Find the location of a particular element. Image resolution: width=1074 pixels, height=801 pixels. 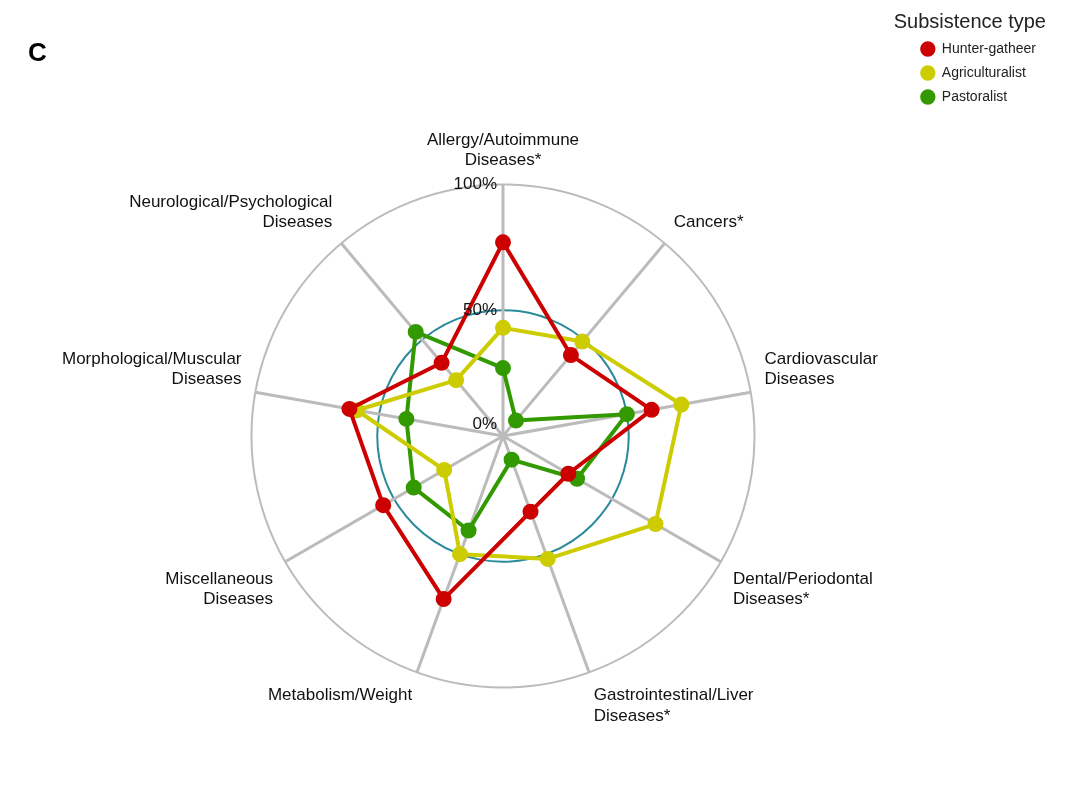

spoke-label: Dental/Periodontal Diseases* is located at coordinates (802, 588).